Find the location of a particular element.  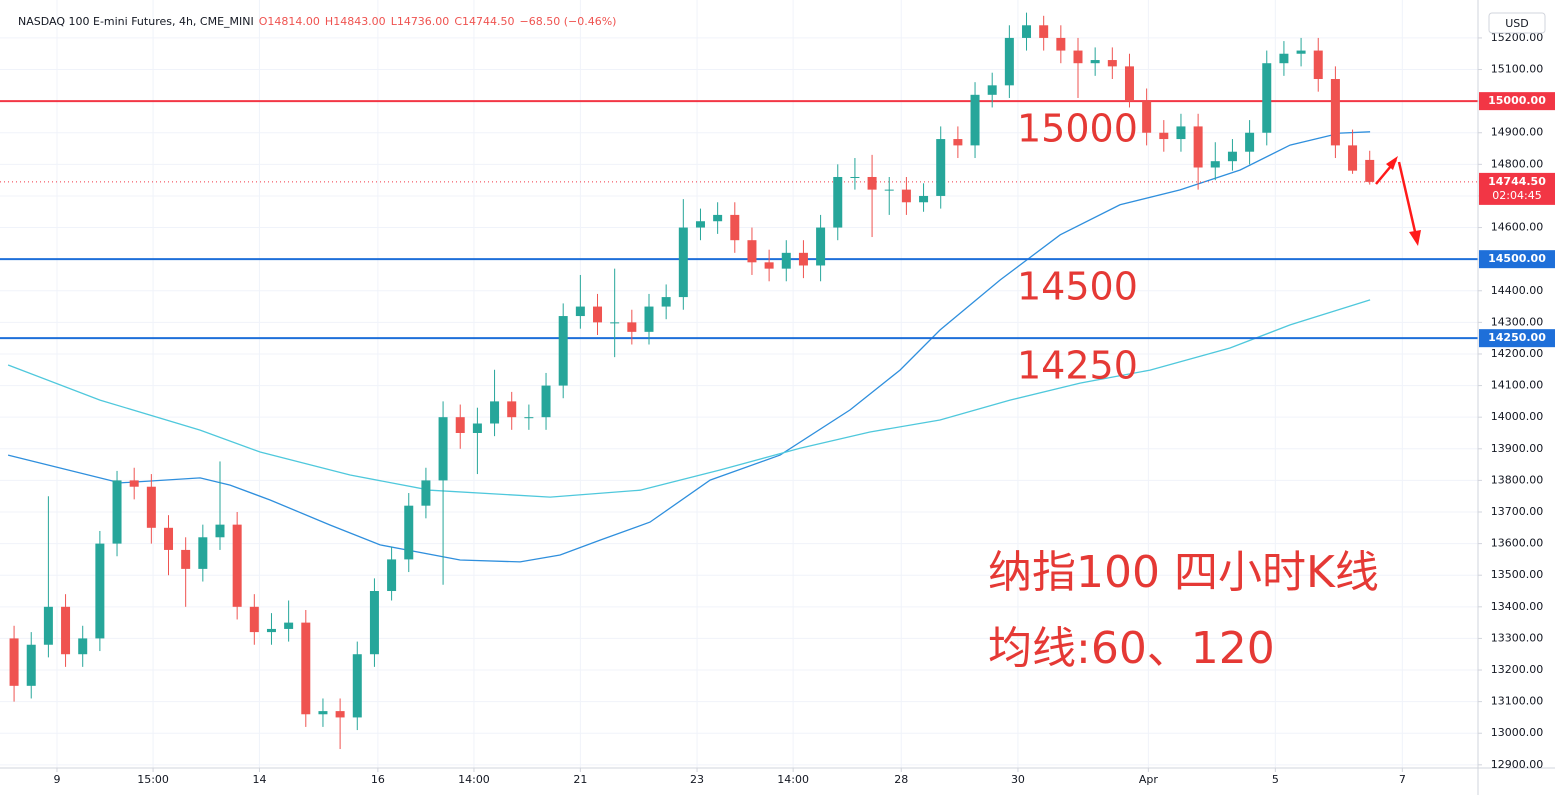

currency-box is located at coordinates (1517, 23).